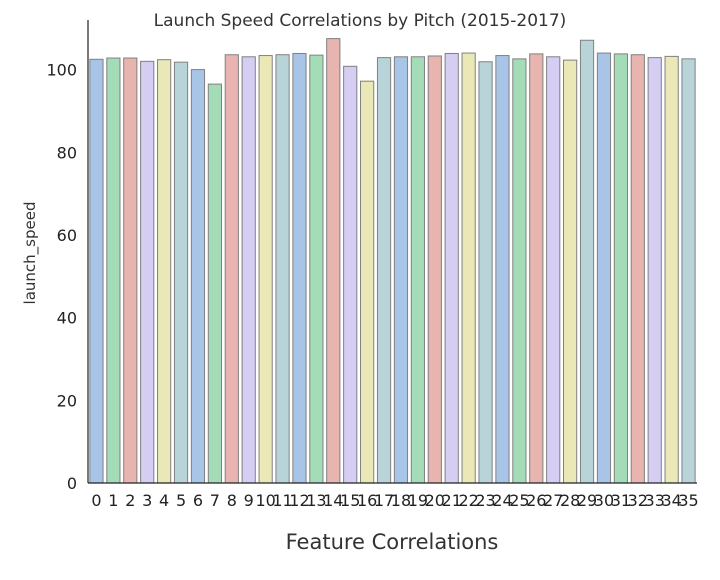 Image resolution: width=720 pixels, height=580 pixels. I want to click on x-tick-label: 15, so click(350, 500).